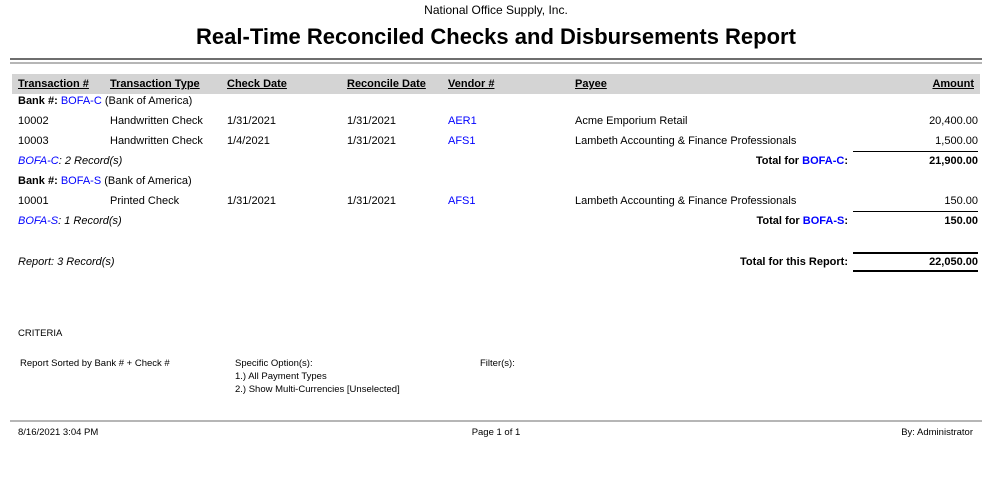 This screenshot has width=992, height=488. Describe the element at coordinates (95, 363) in the screenshot. I see `criteria-sort-text: Report Sorted by Bank # + Check #` at that location.